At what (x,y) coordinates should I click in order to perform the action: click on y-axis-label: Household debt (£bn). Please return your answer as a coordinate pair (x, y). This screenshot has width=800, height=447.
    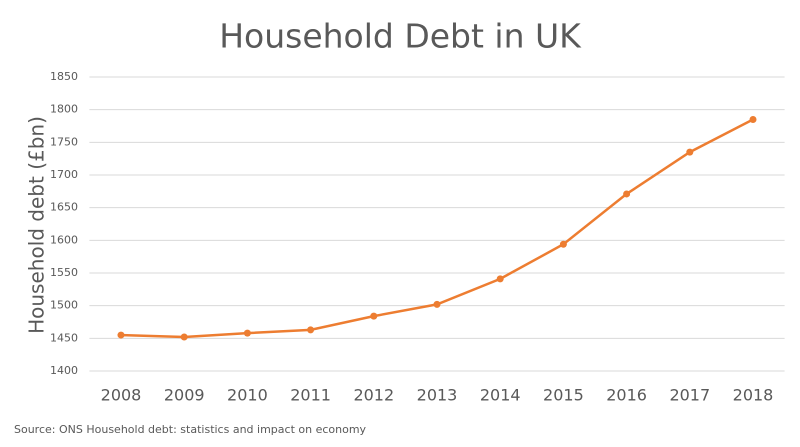
    Looking at the image, I should click on (37, 225).